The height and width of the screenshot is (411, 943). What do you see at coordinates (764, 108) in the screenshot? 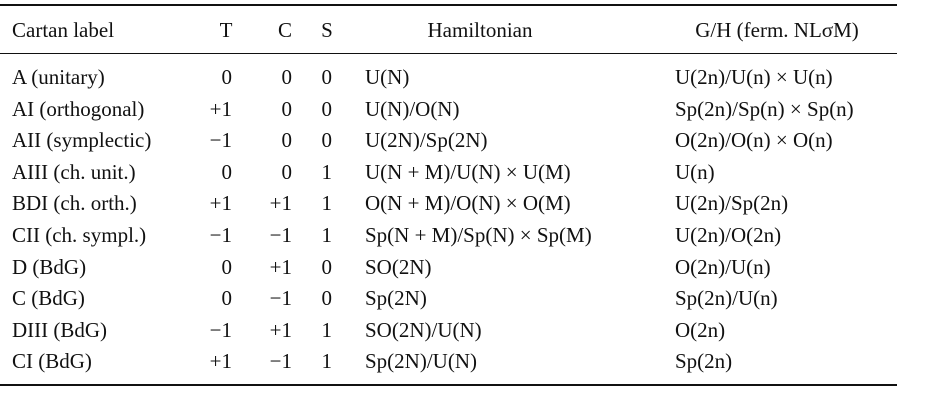
I see `table-cell: Sp(2n)/Sp(n) × Sp(n)` at bounding box center [764, 108].